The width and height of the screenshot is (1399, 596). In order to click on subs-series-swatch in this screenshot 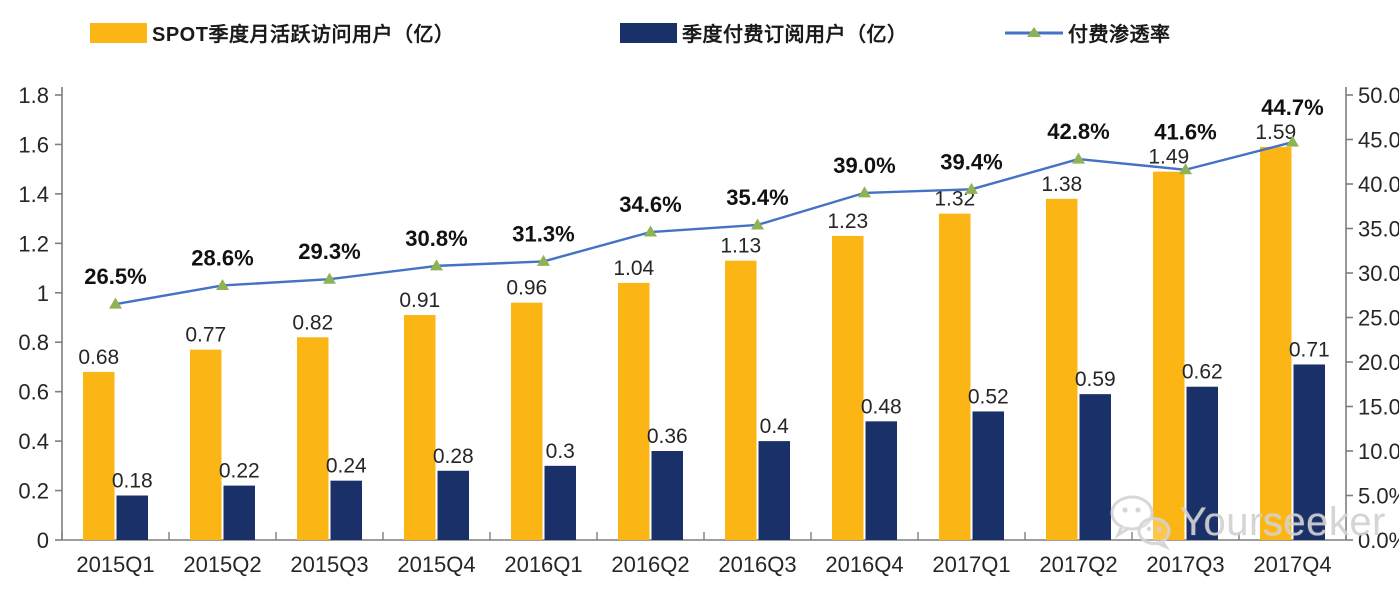, I will do `click(648, 32)`.